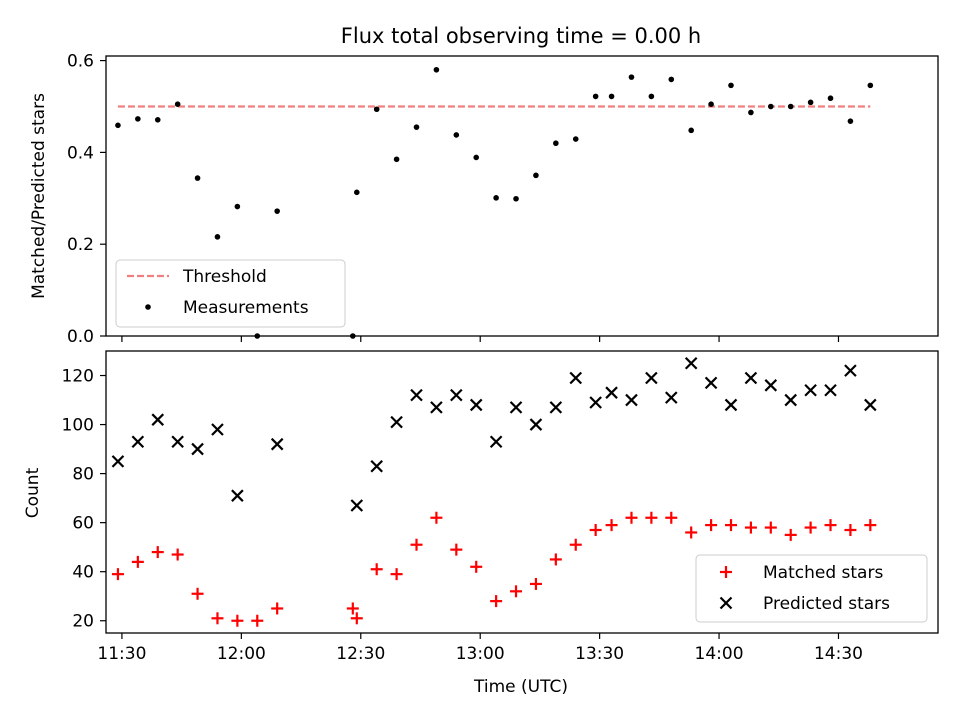  Describe the element at coordinates (480, 339) in the screenshot. I see `top-x-axis` at that location.